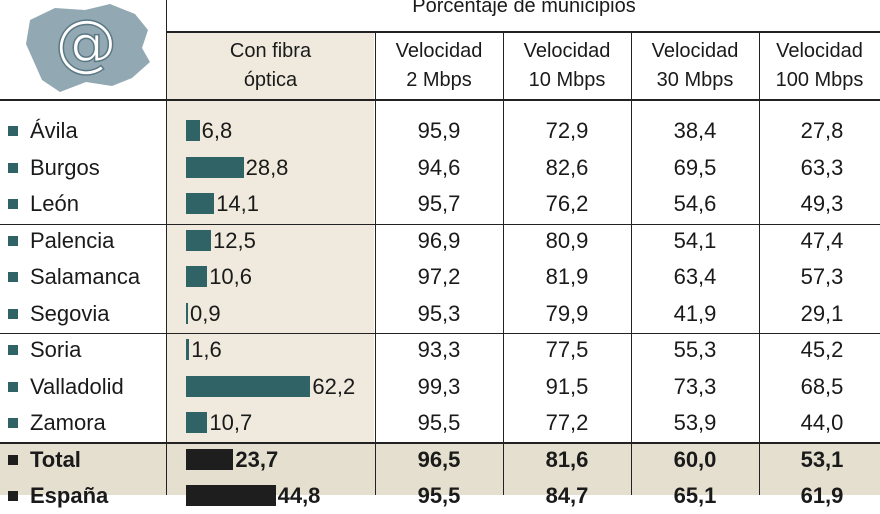  I want to click on value-cell: 91,5, so click(567, 386).